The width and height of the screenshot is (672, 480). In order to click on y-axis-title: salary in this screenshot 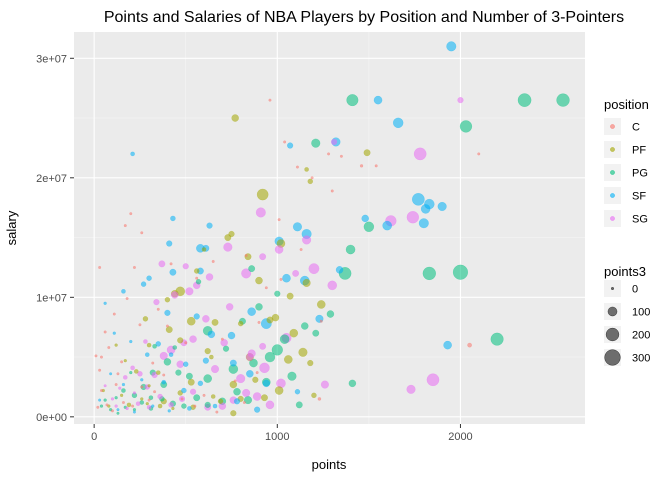, I will do `click(11, 227)`.